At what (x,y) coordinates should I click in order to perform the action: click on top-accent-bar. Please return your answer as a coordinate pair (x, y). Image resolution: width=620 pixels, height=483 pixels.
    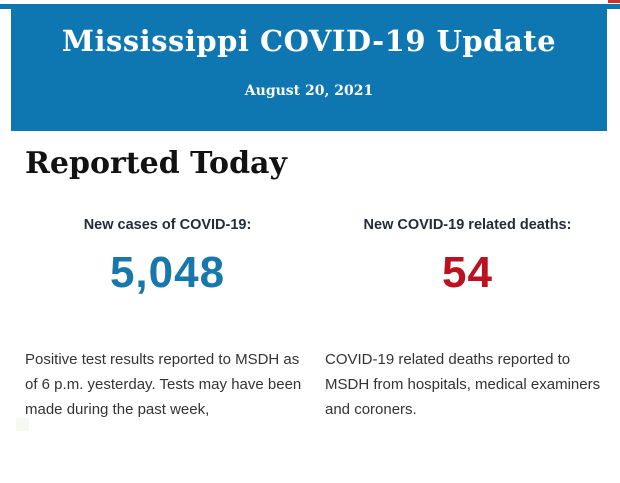
    Looking at the image, I should click on (310, 6).